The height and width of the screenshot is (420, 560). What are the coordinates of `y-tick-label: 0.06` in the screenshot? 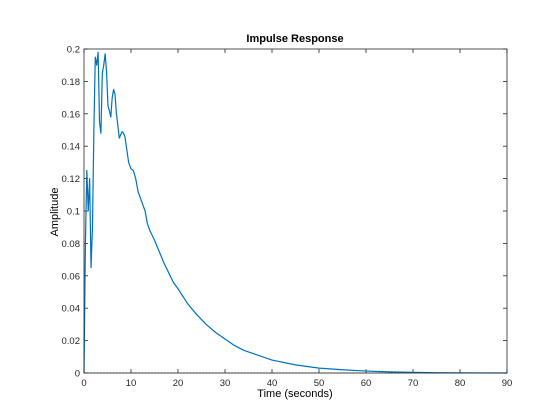 It's located at (71, 276).